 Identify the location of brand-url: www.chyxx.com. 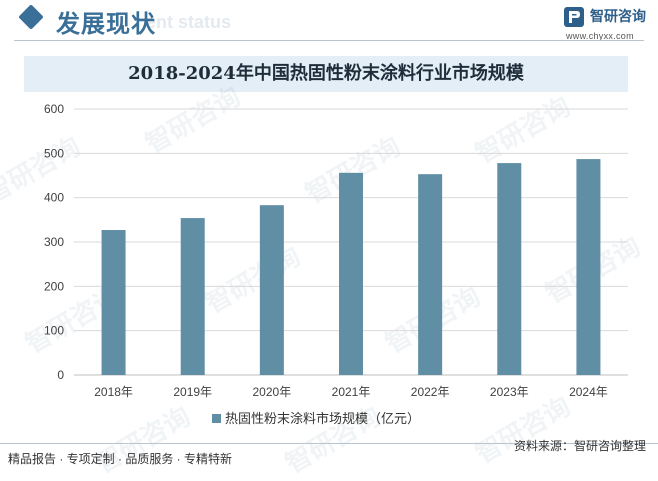
(600, 36).